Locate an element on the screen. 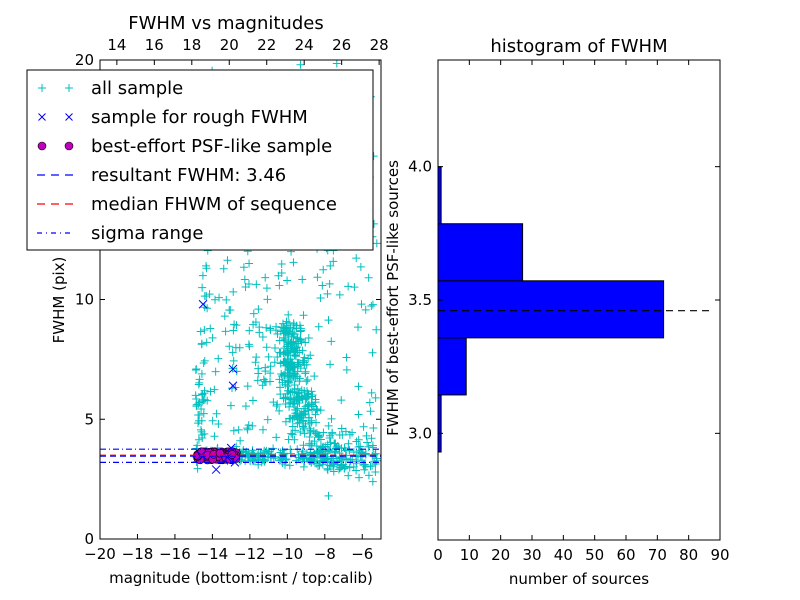 The width and height of the screenshot is (800, 600). x-tick-label: 20 is located at coordinates (500, 555).